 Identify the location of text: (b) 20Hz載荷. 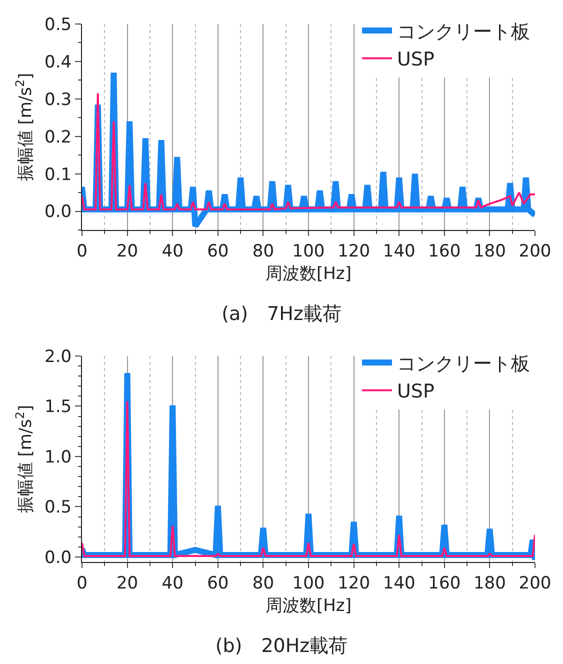
(281, 646).